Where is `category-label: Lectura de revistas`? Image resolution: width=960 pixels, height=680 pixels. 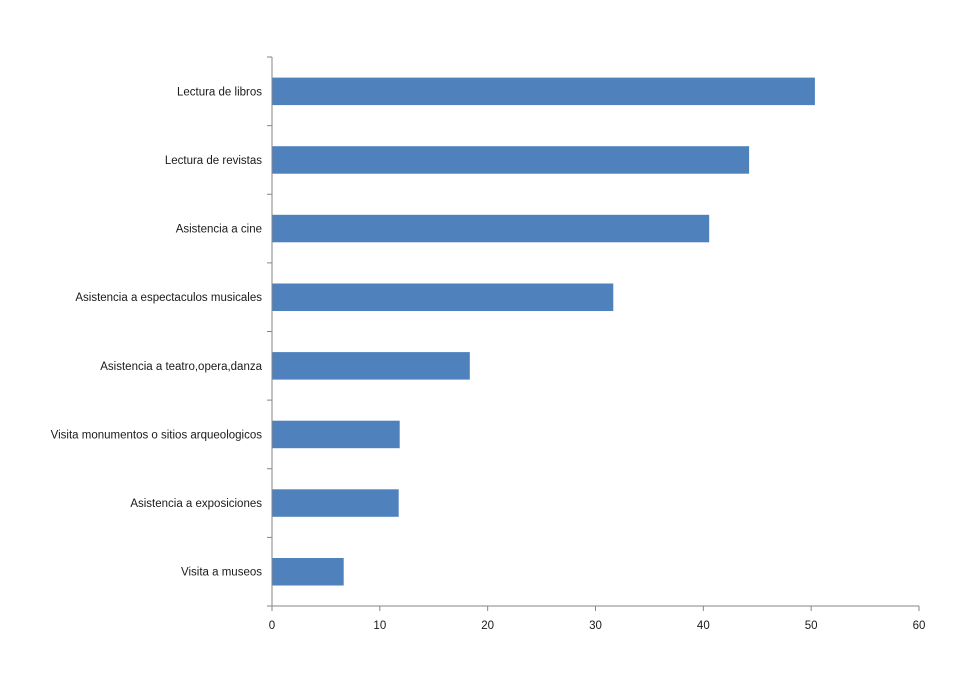
category-label: Lectura de revistas is located at coordinates (213, 161).